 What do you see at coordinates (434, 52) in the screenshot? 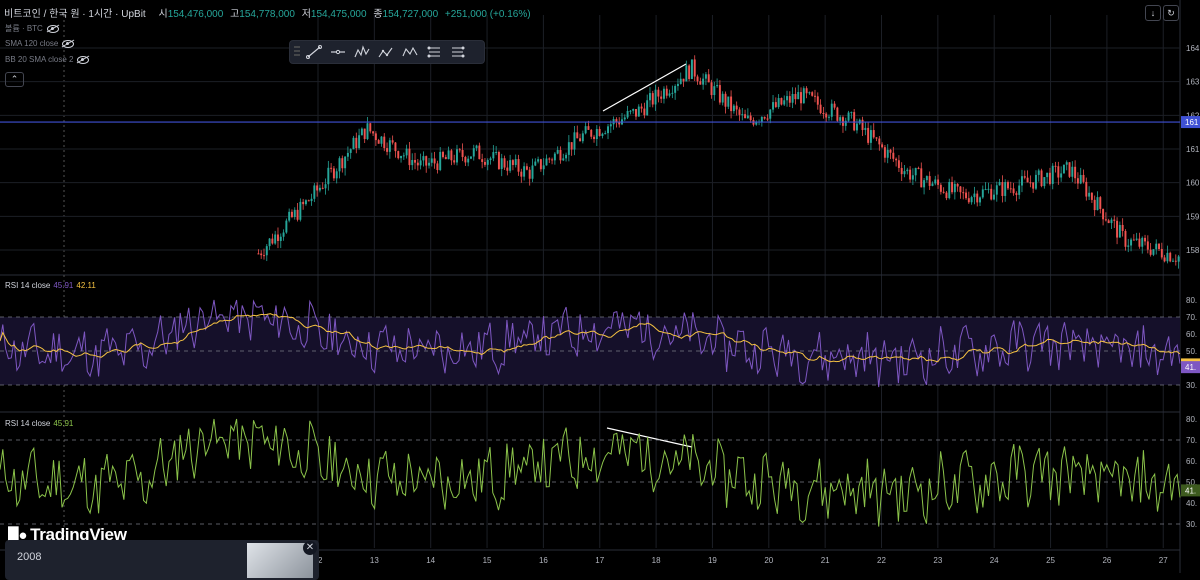
I see `long-position-button` at bounding box center [434, 52].